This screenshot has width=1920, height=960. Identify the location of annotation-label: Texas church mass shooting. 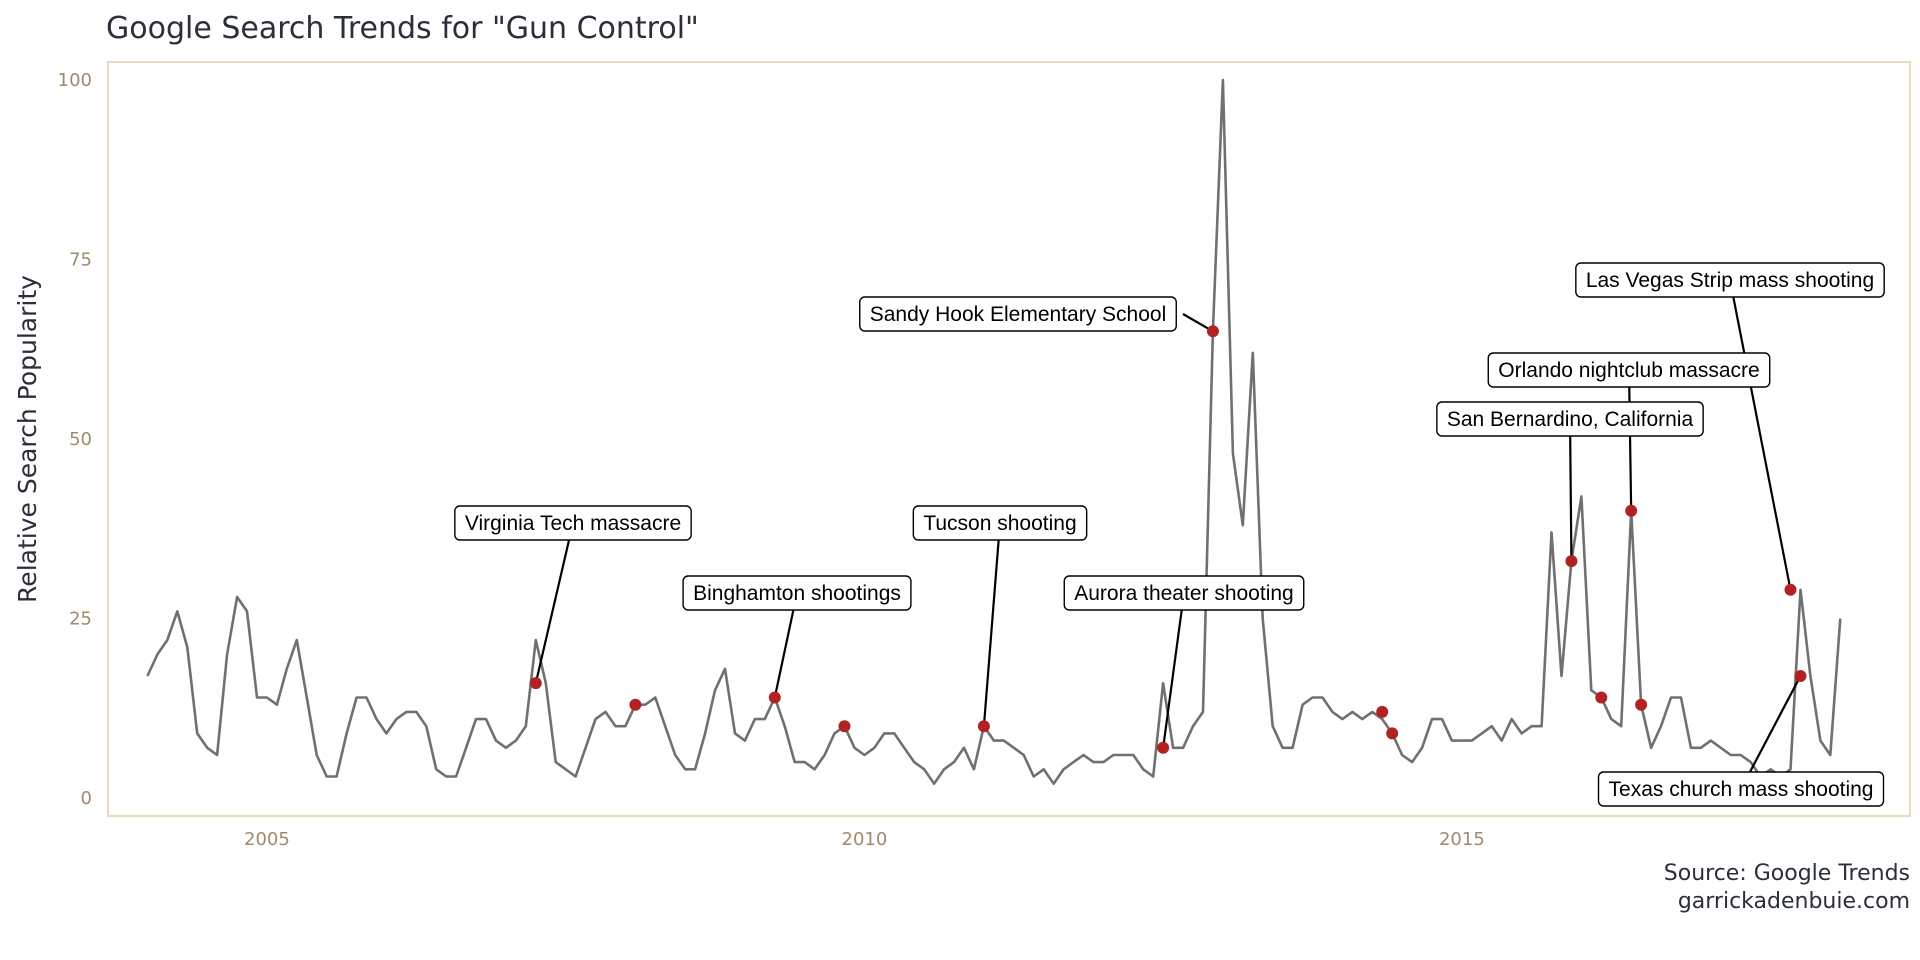
(1741, 789).